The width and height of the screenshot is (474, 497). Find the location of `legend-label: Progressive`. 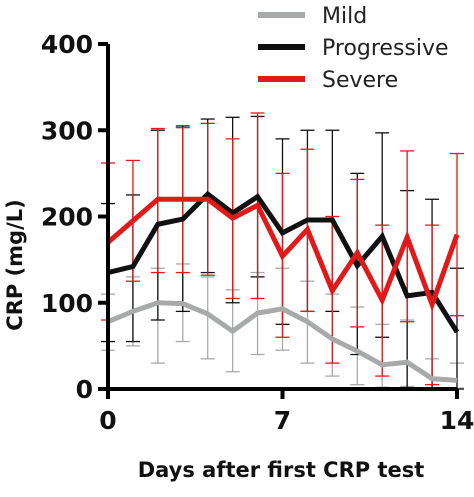

legend-label: Progressive is located at coordinates (385, 48).